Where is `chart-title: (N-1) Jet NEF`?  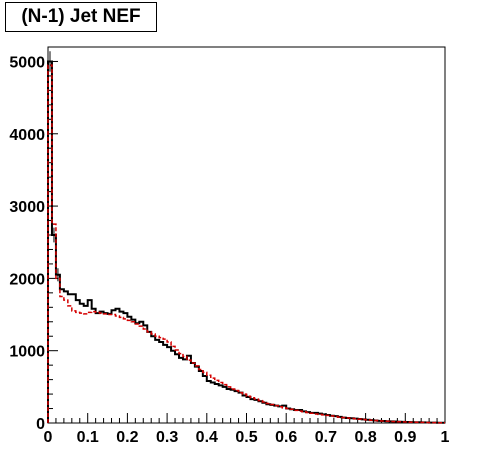 chart-title: (N-1) Jet NEF is located at coordinates (81, 17).